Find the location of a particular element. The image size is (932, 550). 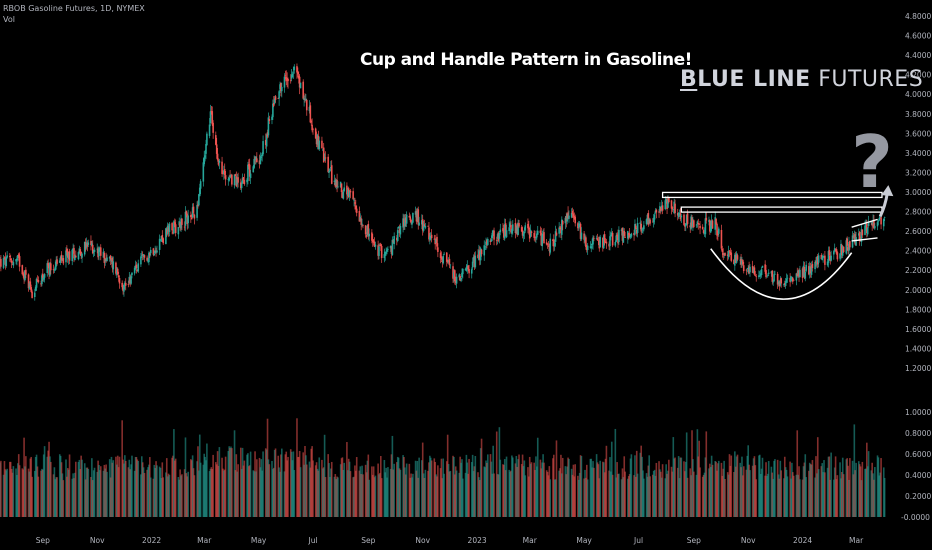

price-tick-label: 2.8000 is located at coordinates (918, 212).